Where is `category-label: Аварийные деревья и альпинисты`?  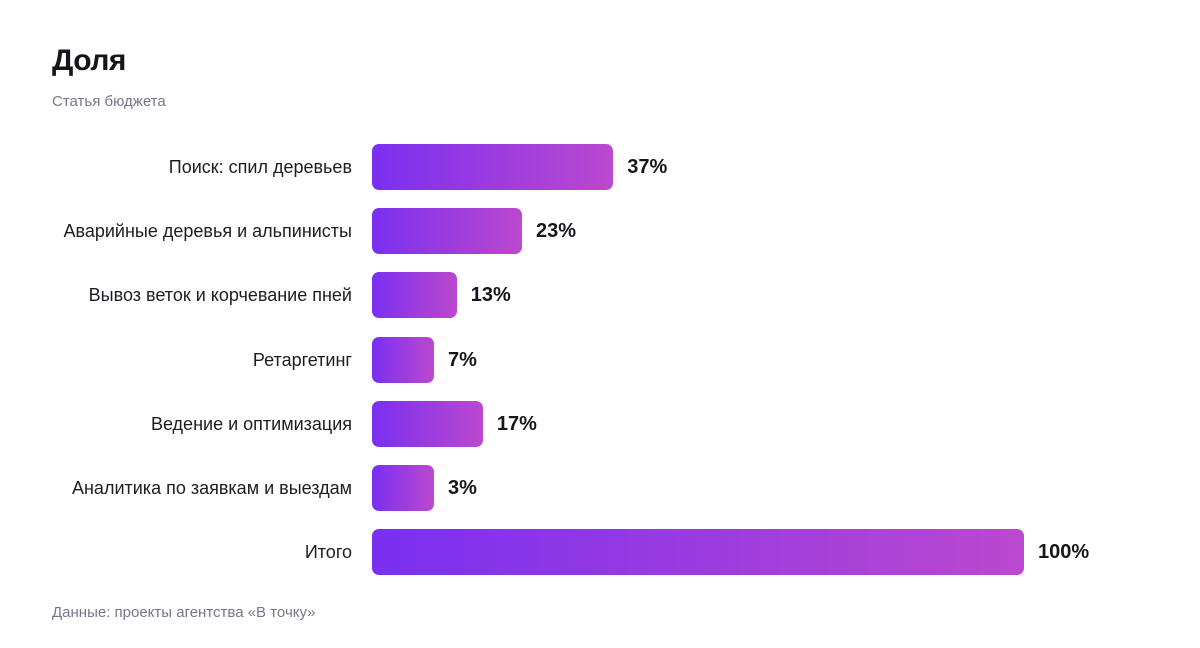 category-label: Аварийные деревья и альпинисты is located at coordinates (207, 231).